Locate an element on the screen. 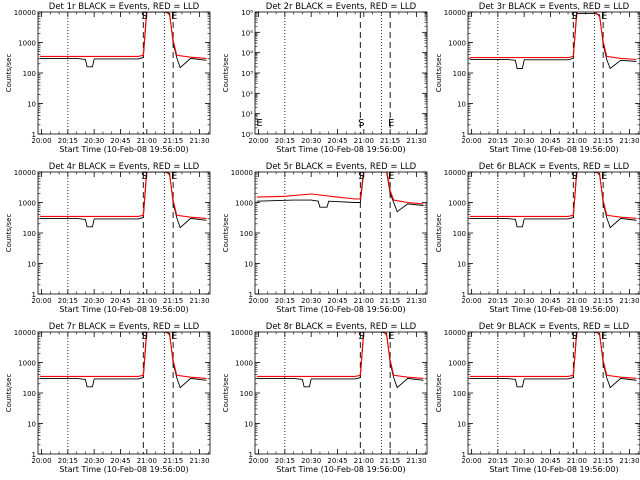  panel-title: Det 3r BLACK = Events, RED = LLD is located at coordinates (554, 7).